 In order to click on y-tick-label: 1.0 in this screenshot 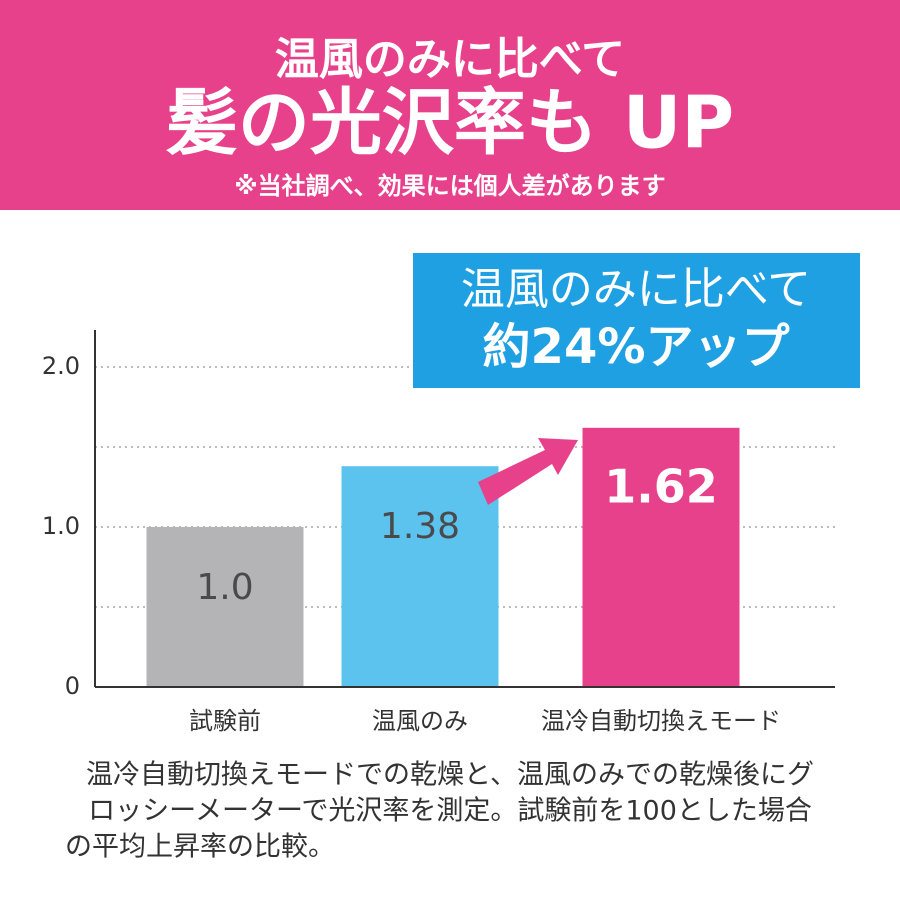, I will do `click(61, 526)`.